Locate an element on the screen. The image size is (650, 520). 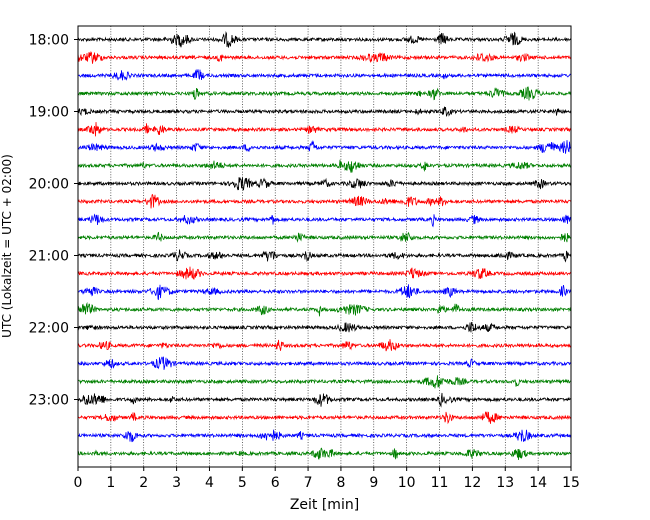
x-tick-label: 1 is located at coordinates (110, 483).